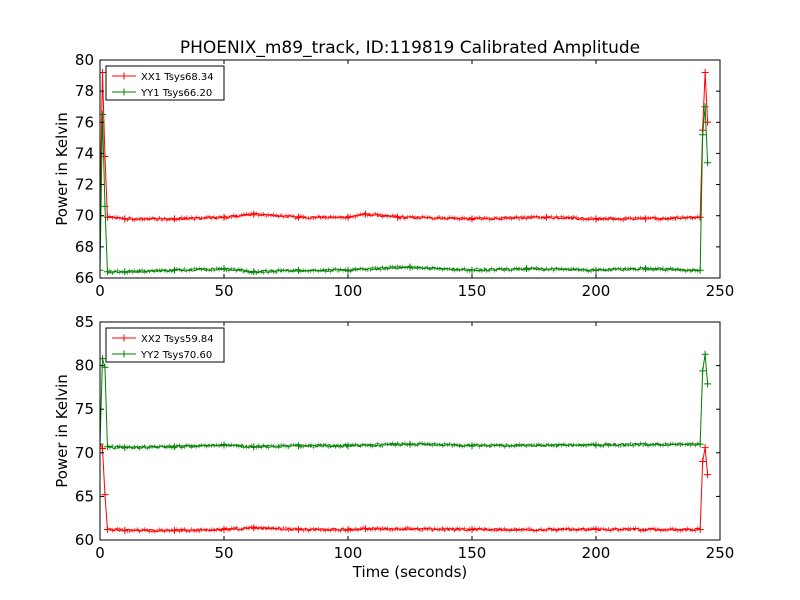 The height and width of the screenshot is (600, 800). I want to click on legend-label: XX1 Tsys68.34, so click(177, 77).